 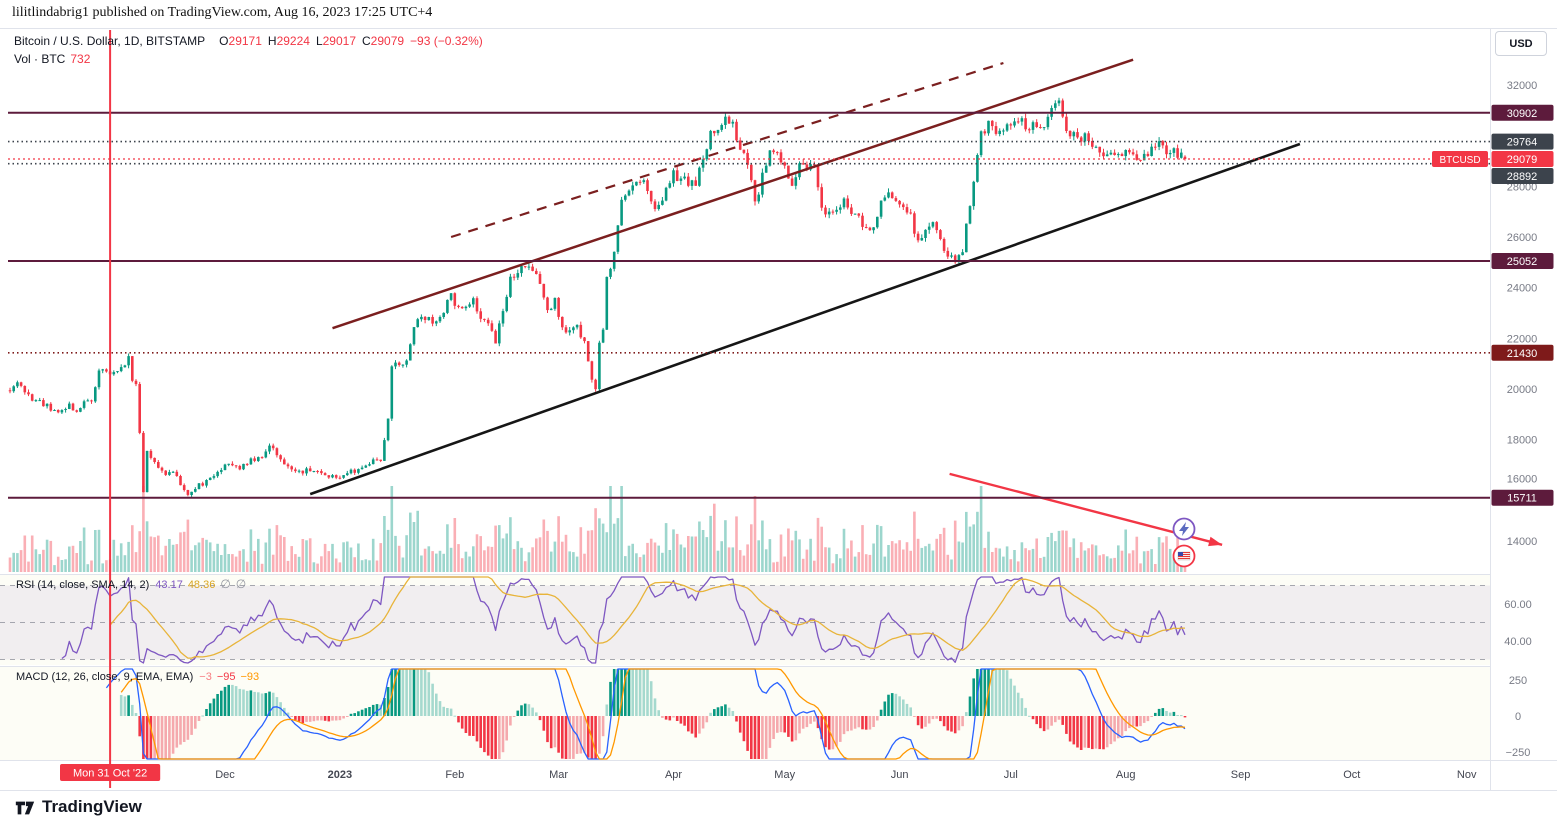 I want to click on svg-text: Dec, so click(x=225, y=775).